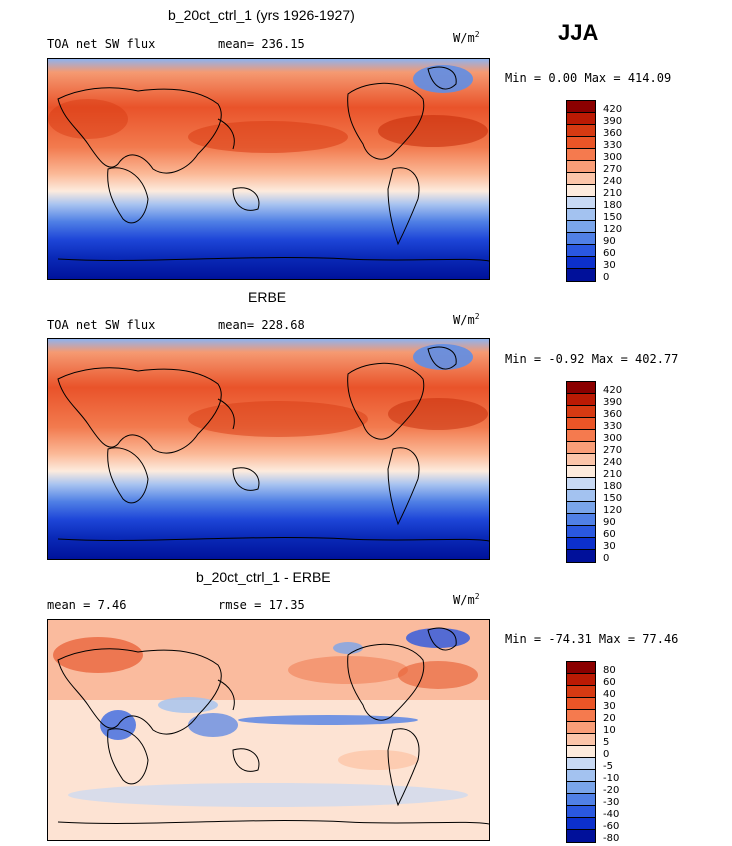 Image resolution: width=732 pixels, height=846 pixels. What do you see at coordinates (611, 790) in the screenshot?
I see `colorbar-label: -20` at bounding box center [611, 790].